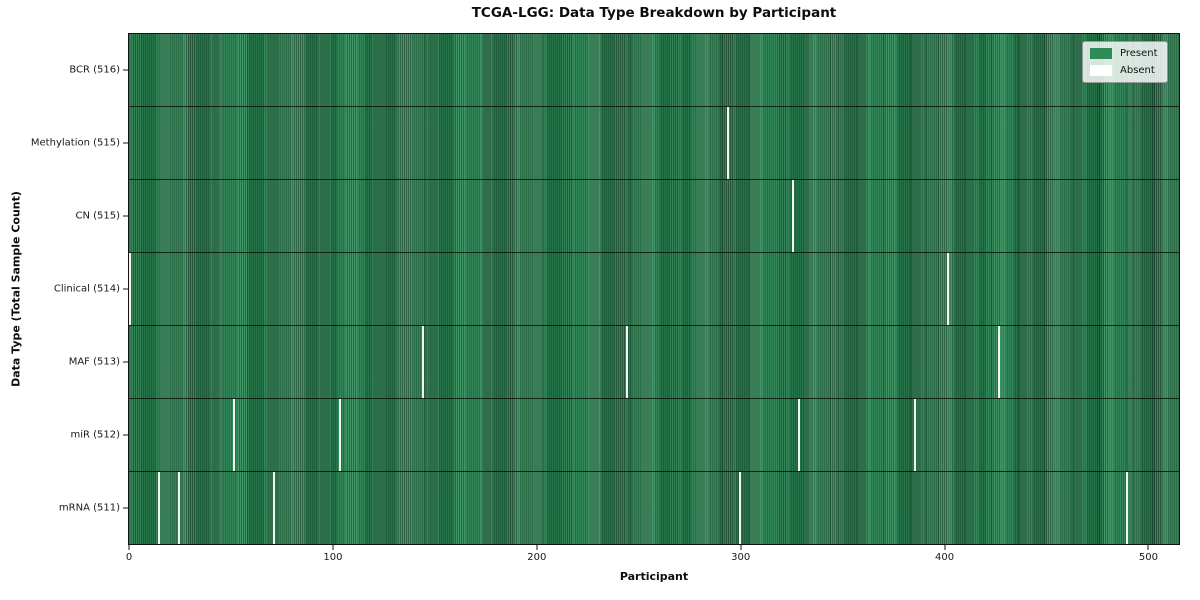 The image size is (1200, 600). I want to click on legend-swatch-present, so click(1101, 53).